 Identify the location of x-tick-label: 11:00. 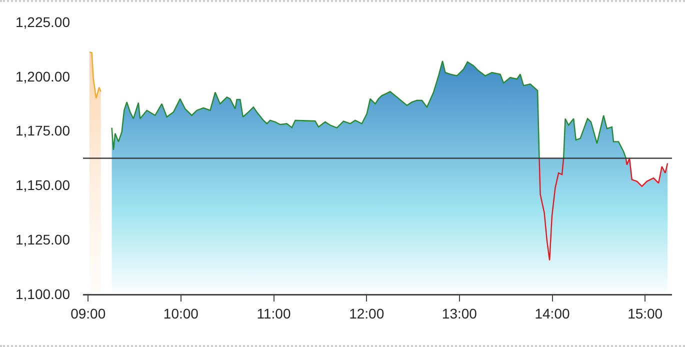
(273, 313).